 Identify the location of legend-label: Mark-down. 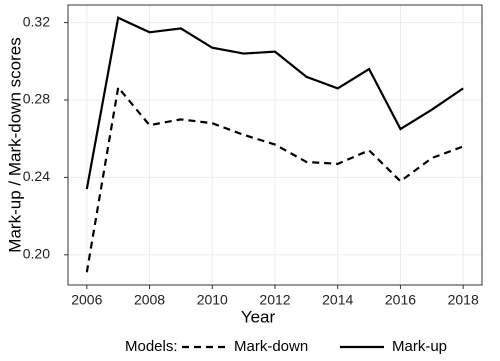
(271, 346).